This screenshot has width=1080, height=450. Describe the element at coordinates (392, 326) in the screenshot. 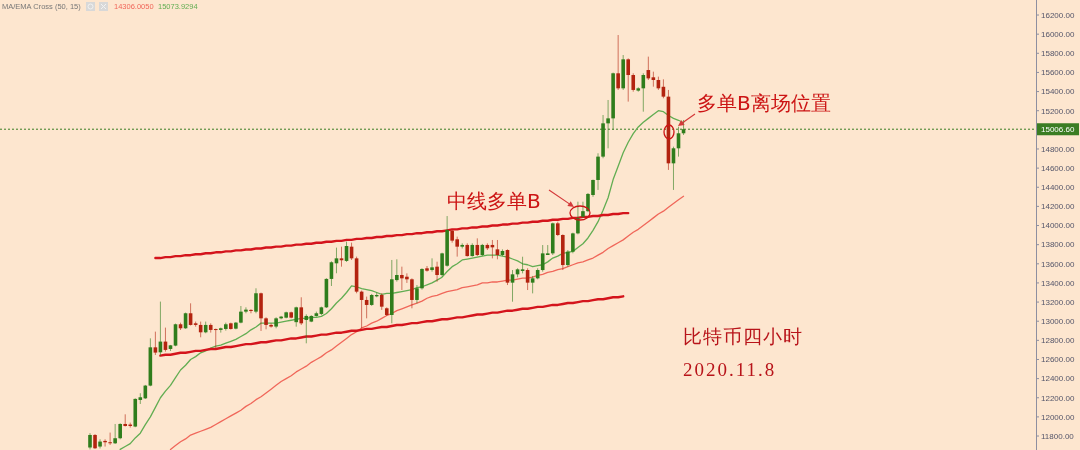

I see `line-series` at that location.